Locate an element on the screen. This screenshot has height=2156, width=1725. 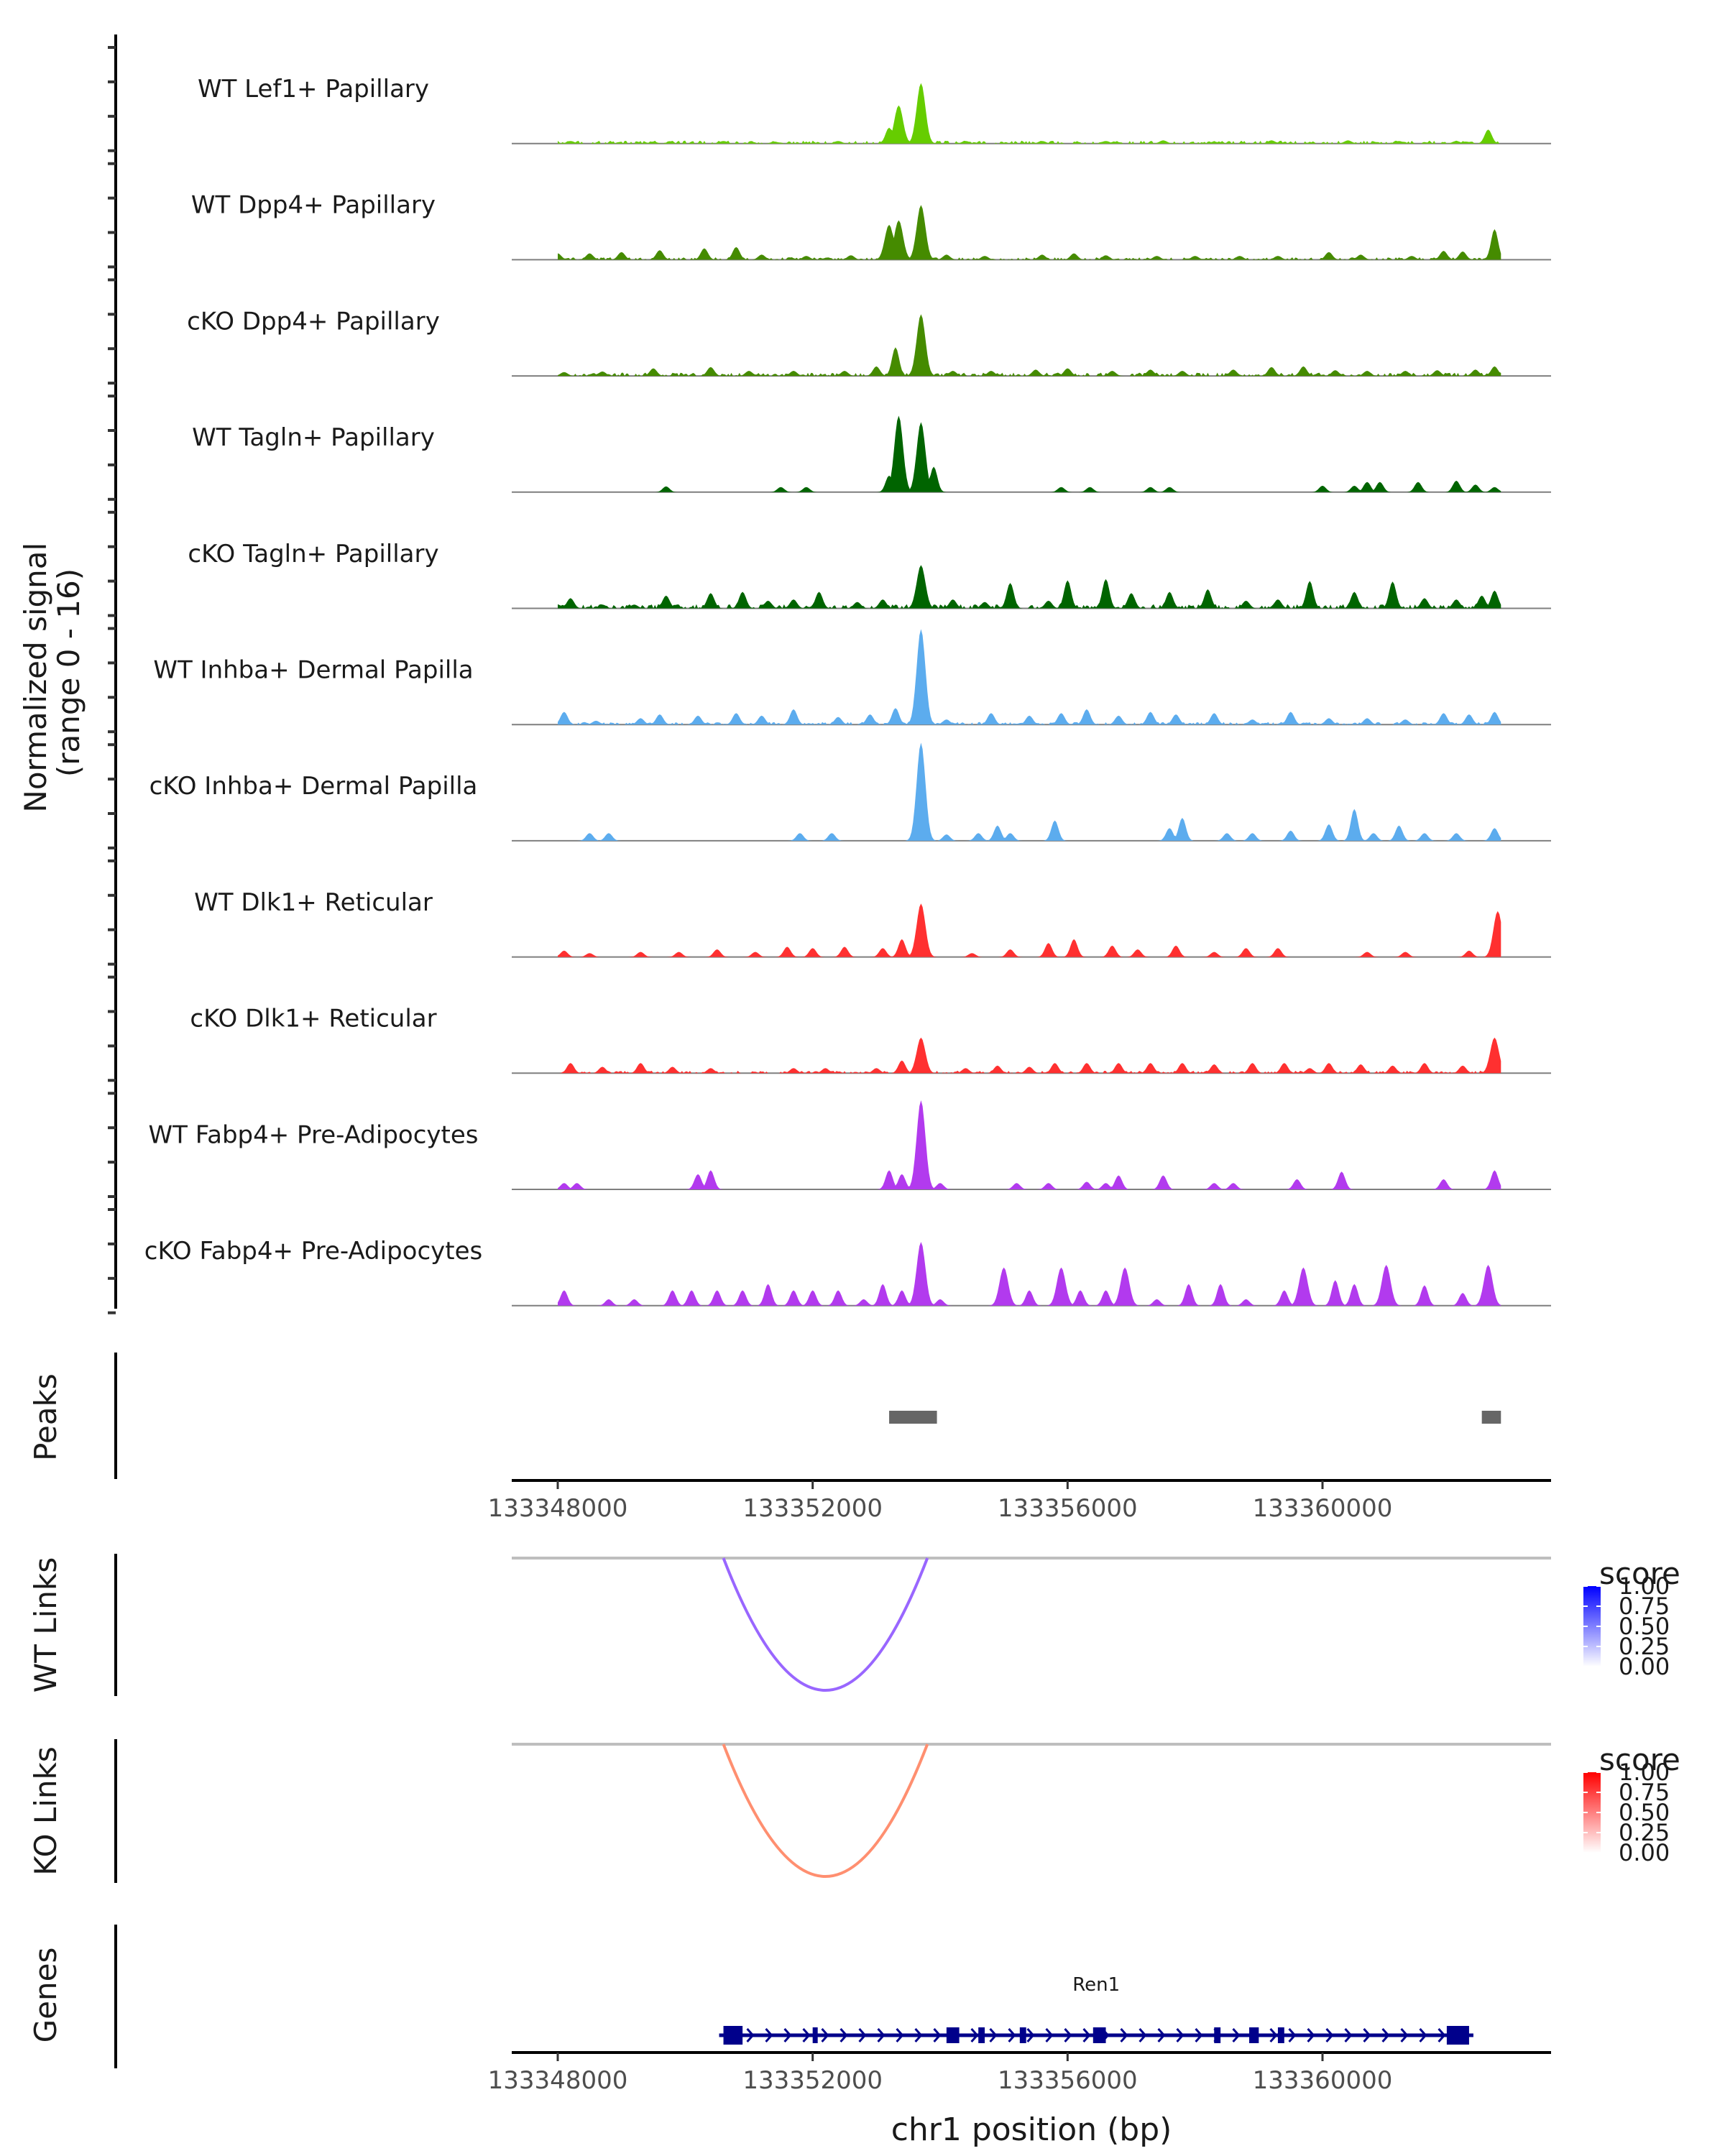
peaks-track-label: Peaks is located at coordinates (45, 1417).